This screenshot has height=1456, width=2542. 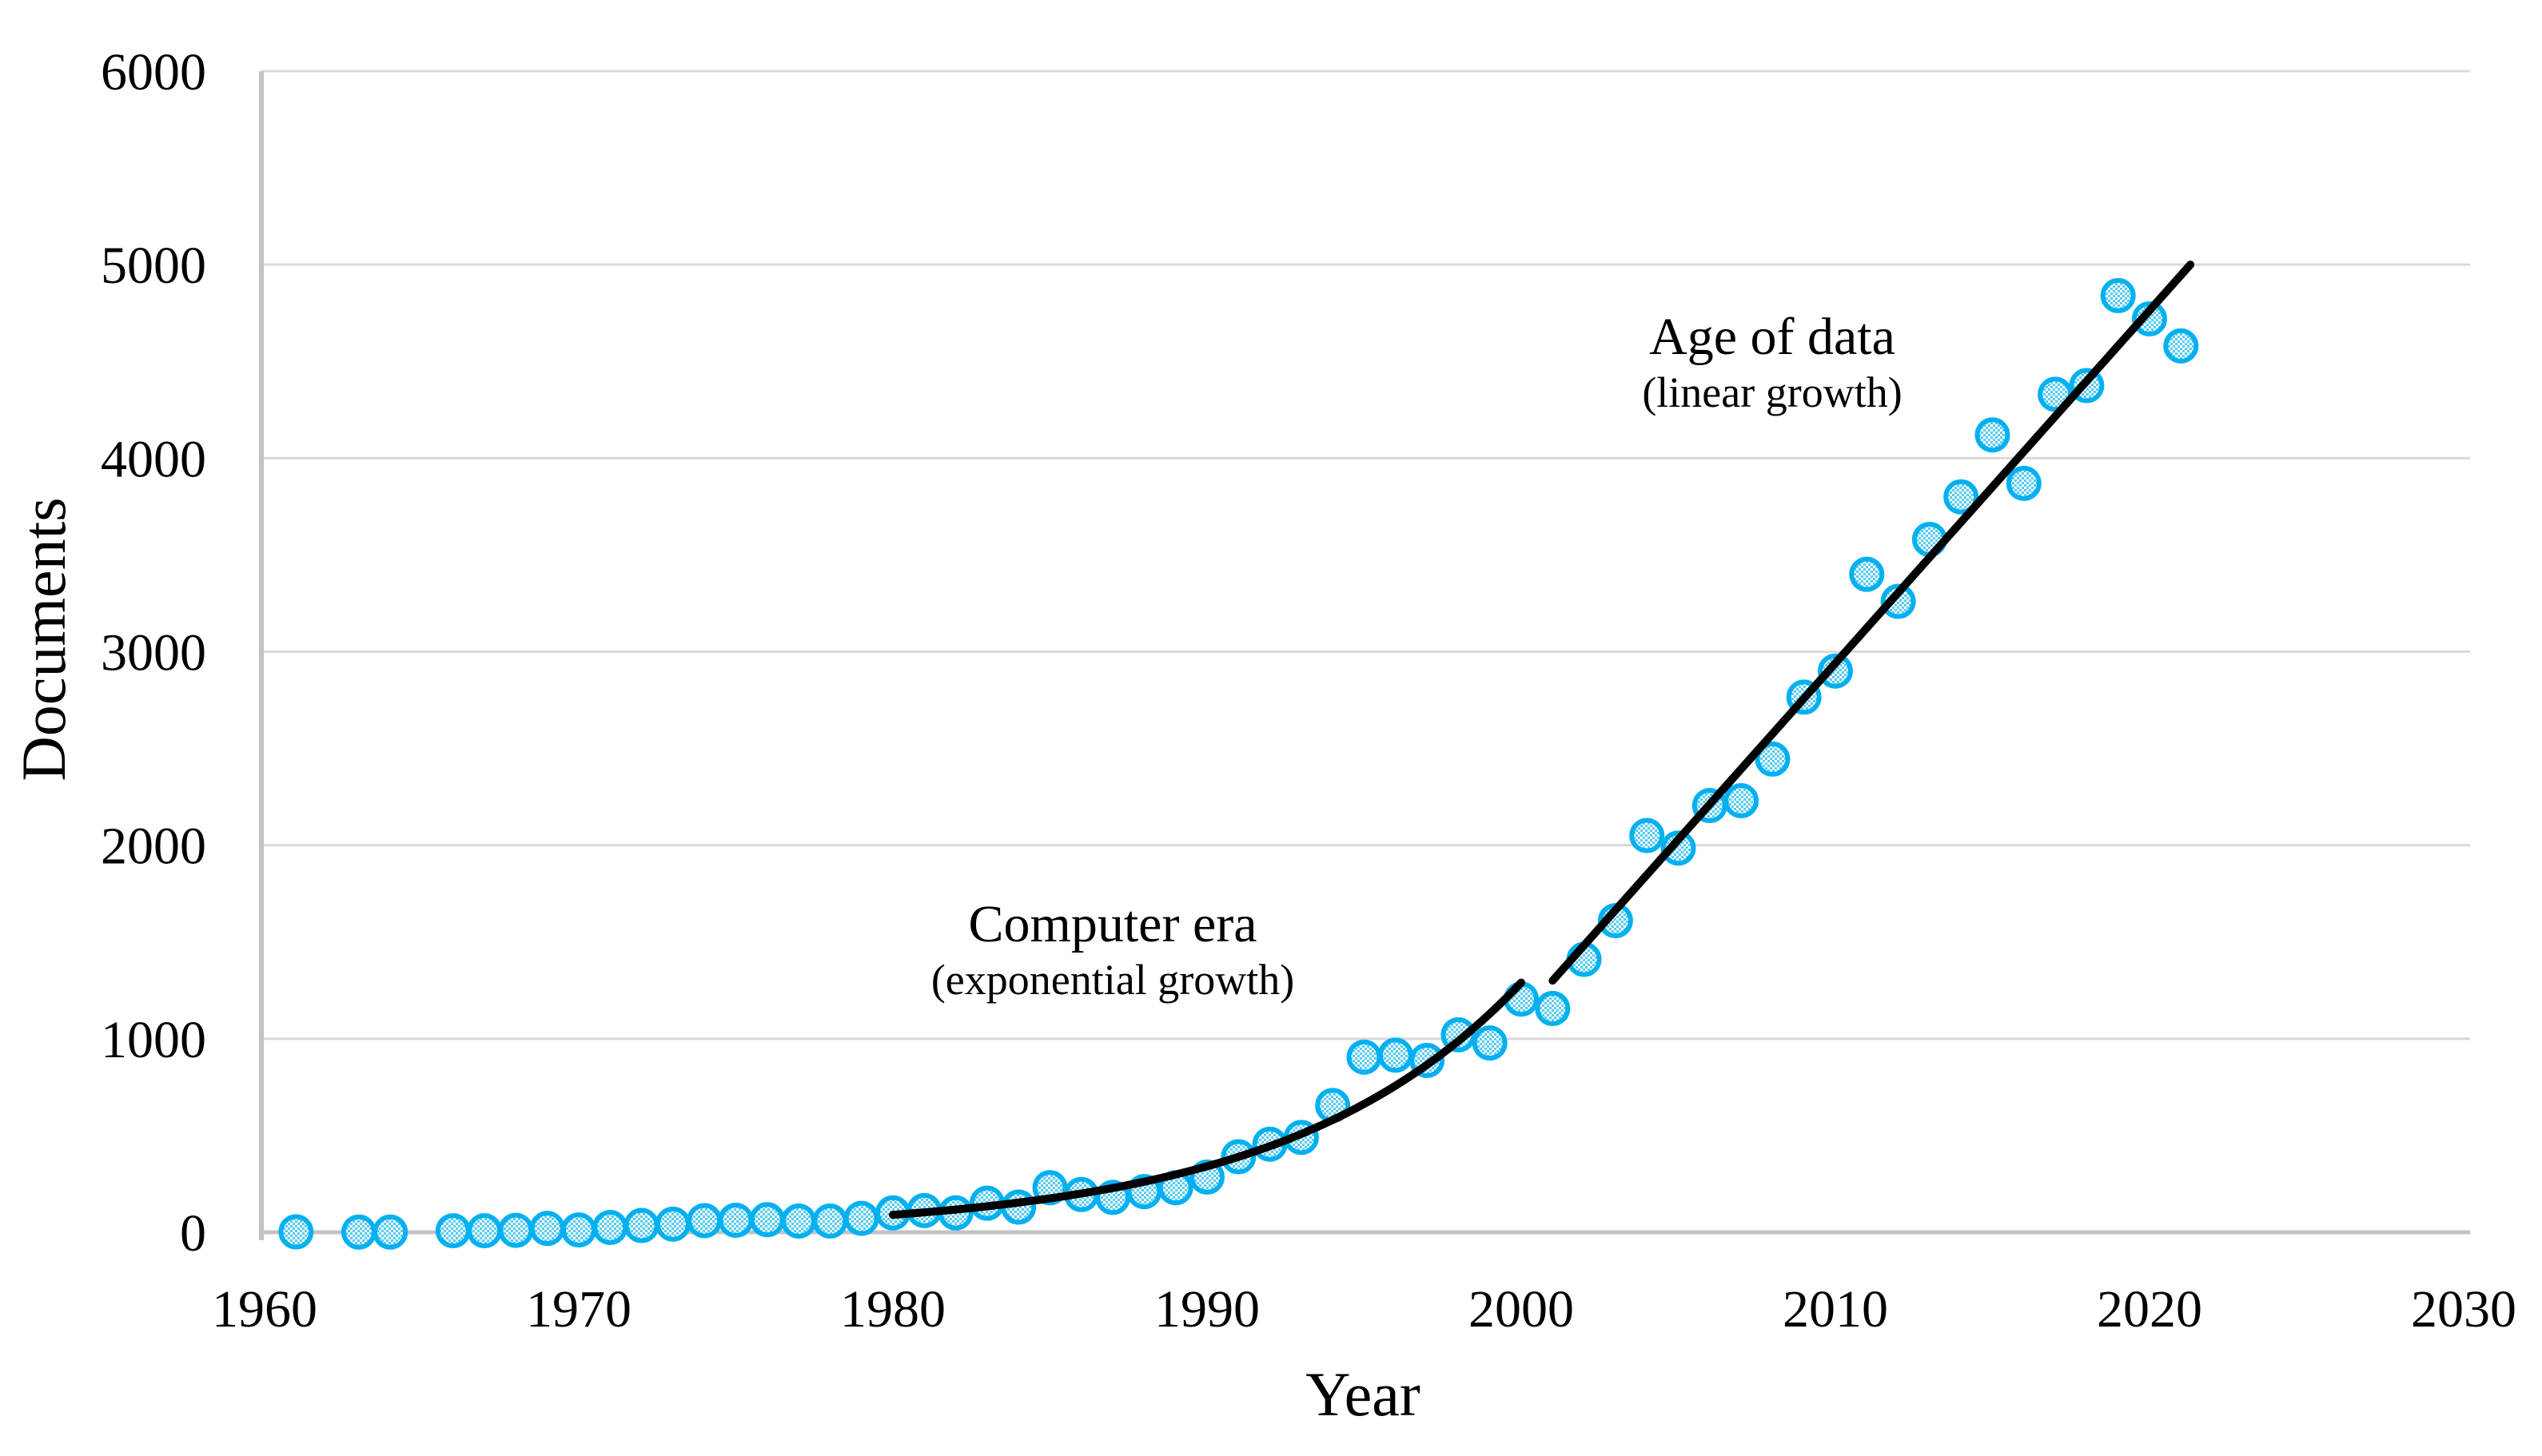 What do you see at coordinates (579, 1309) in the screenshot?
I see `x-tick-1970: 1970` at bounding box center [579, 1309].